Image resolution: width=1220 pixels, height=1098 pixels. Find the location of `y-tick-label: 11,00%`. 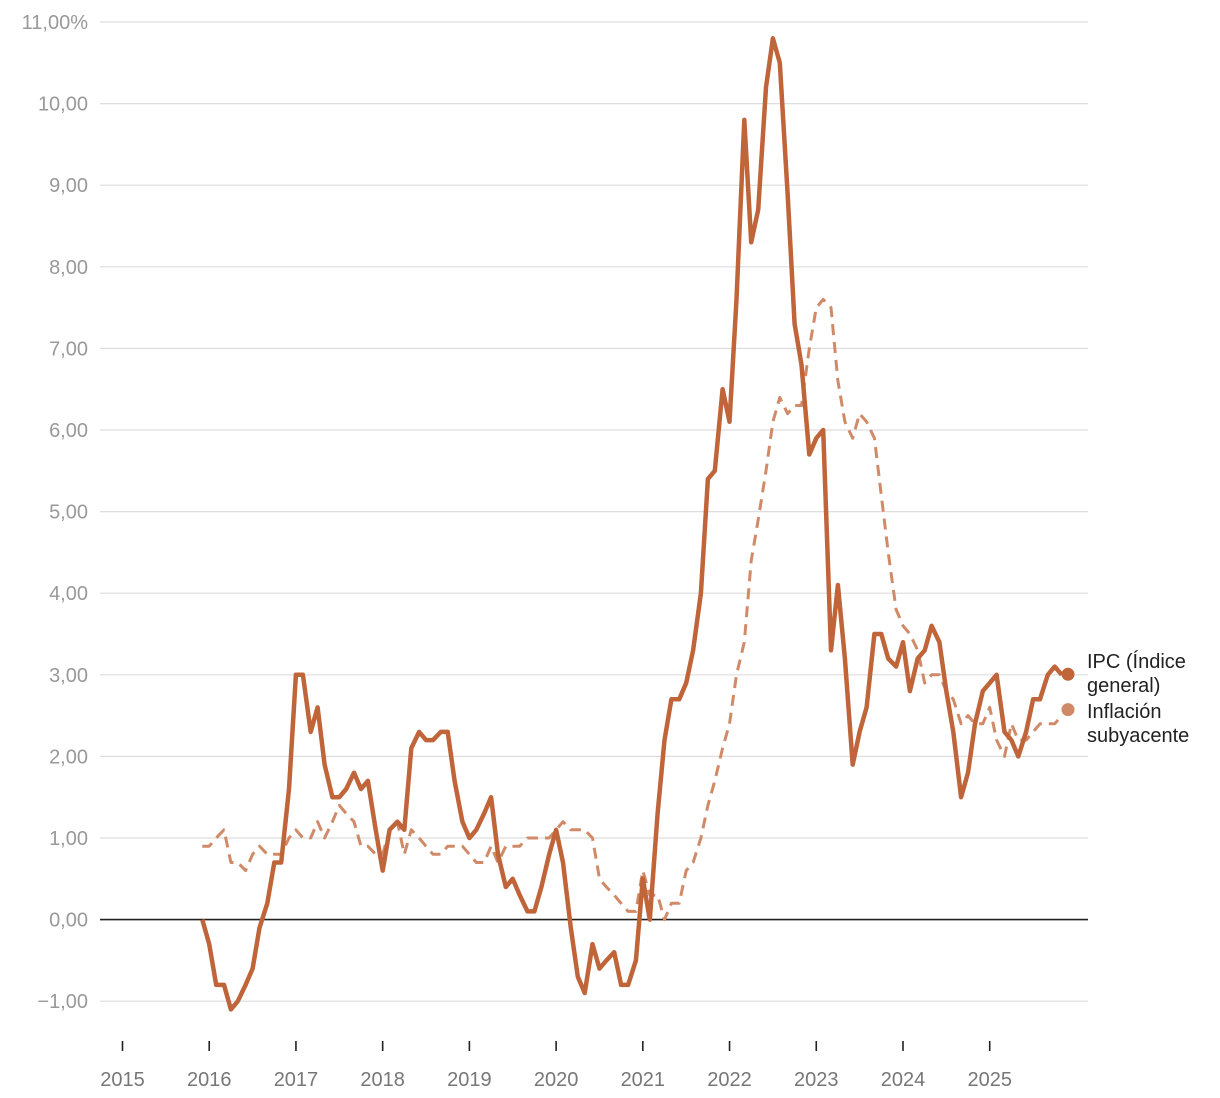

y-tick-label: 11,00% is located at coordinates (55, 23).